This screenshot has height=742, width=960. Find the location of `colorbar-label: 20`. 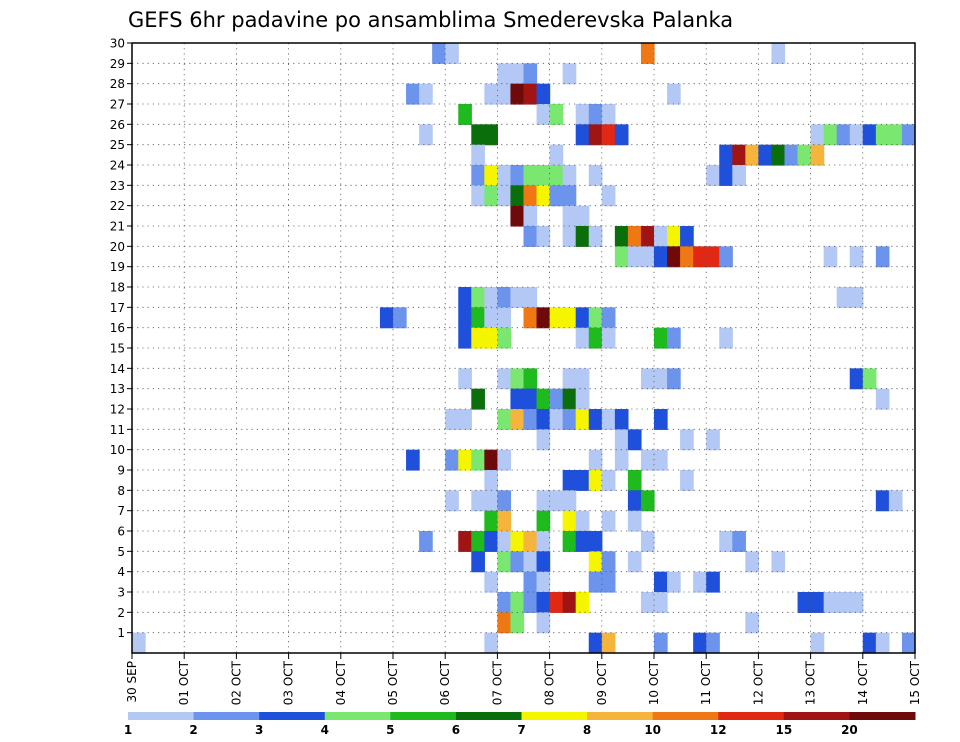

colorbar-label: 20 is located at coordinates (849, 730).